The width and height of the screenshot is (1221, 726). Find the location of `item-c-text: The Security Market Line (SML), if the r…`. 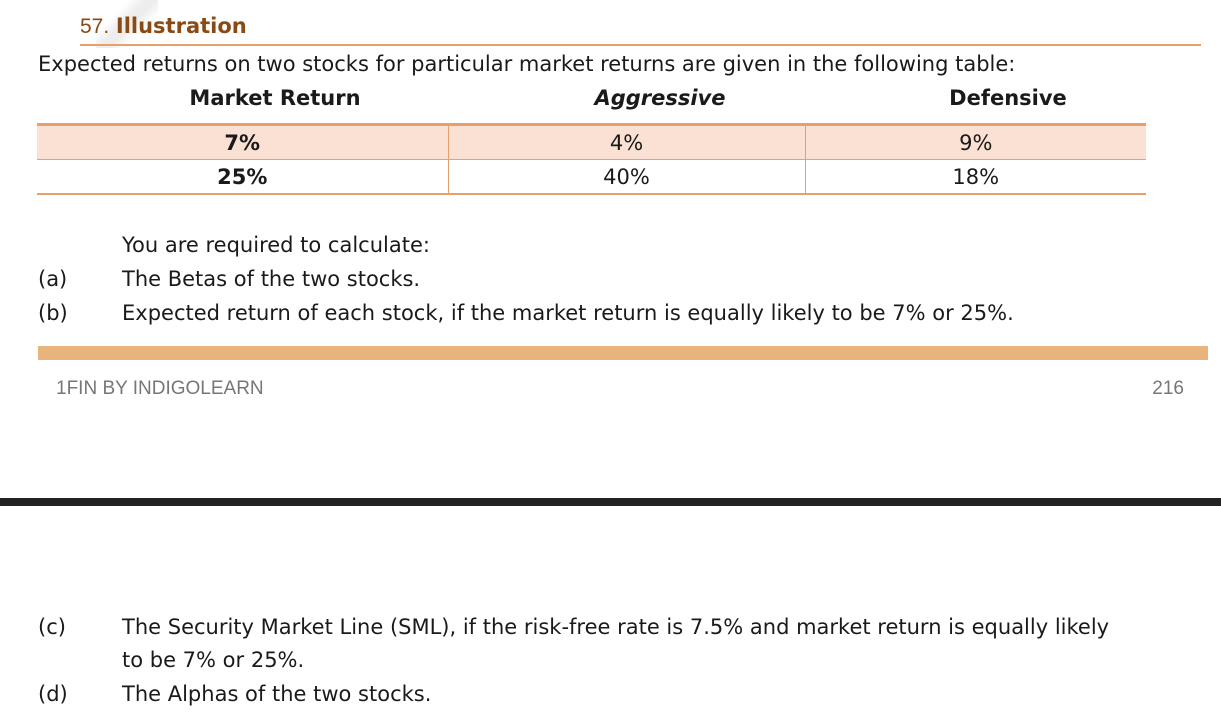

item-c-text: The Security Market Line (SML), if the r… is located at coordinates (616, 627).